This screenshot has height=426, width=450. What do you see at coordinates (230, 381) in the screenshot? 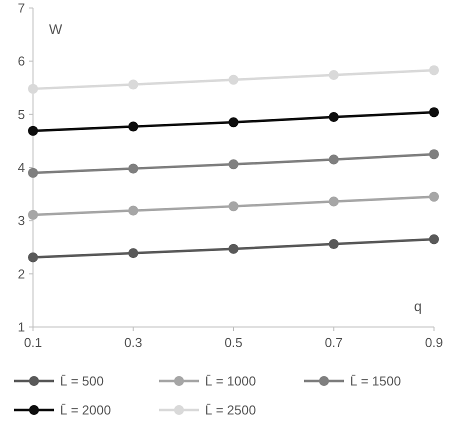
I see `legend-label: L̄ = 1000` at bounding box center [230, 381].